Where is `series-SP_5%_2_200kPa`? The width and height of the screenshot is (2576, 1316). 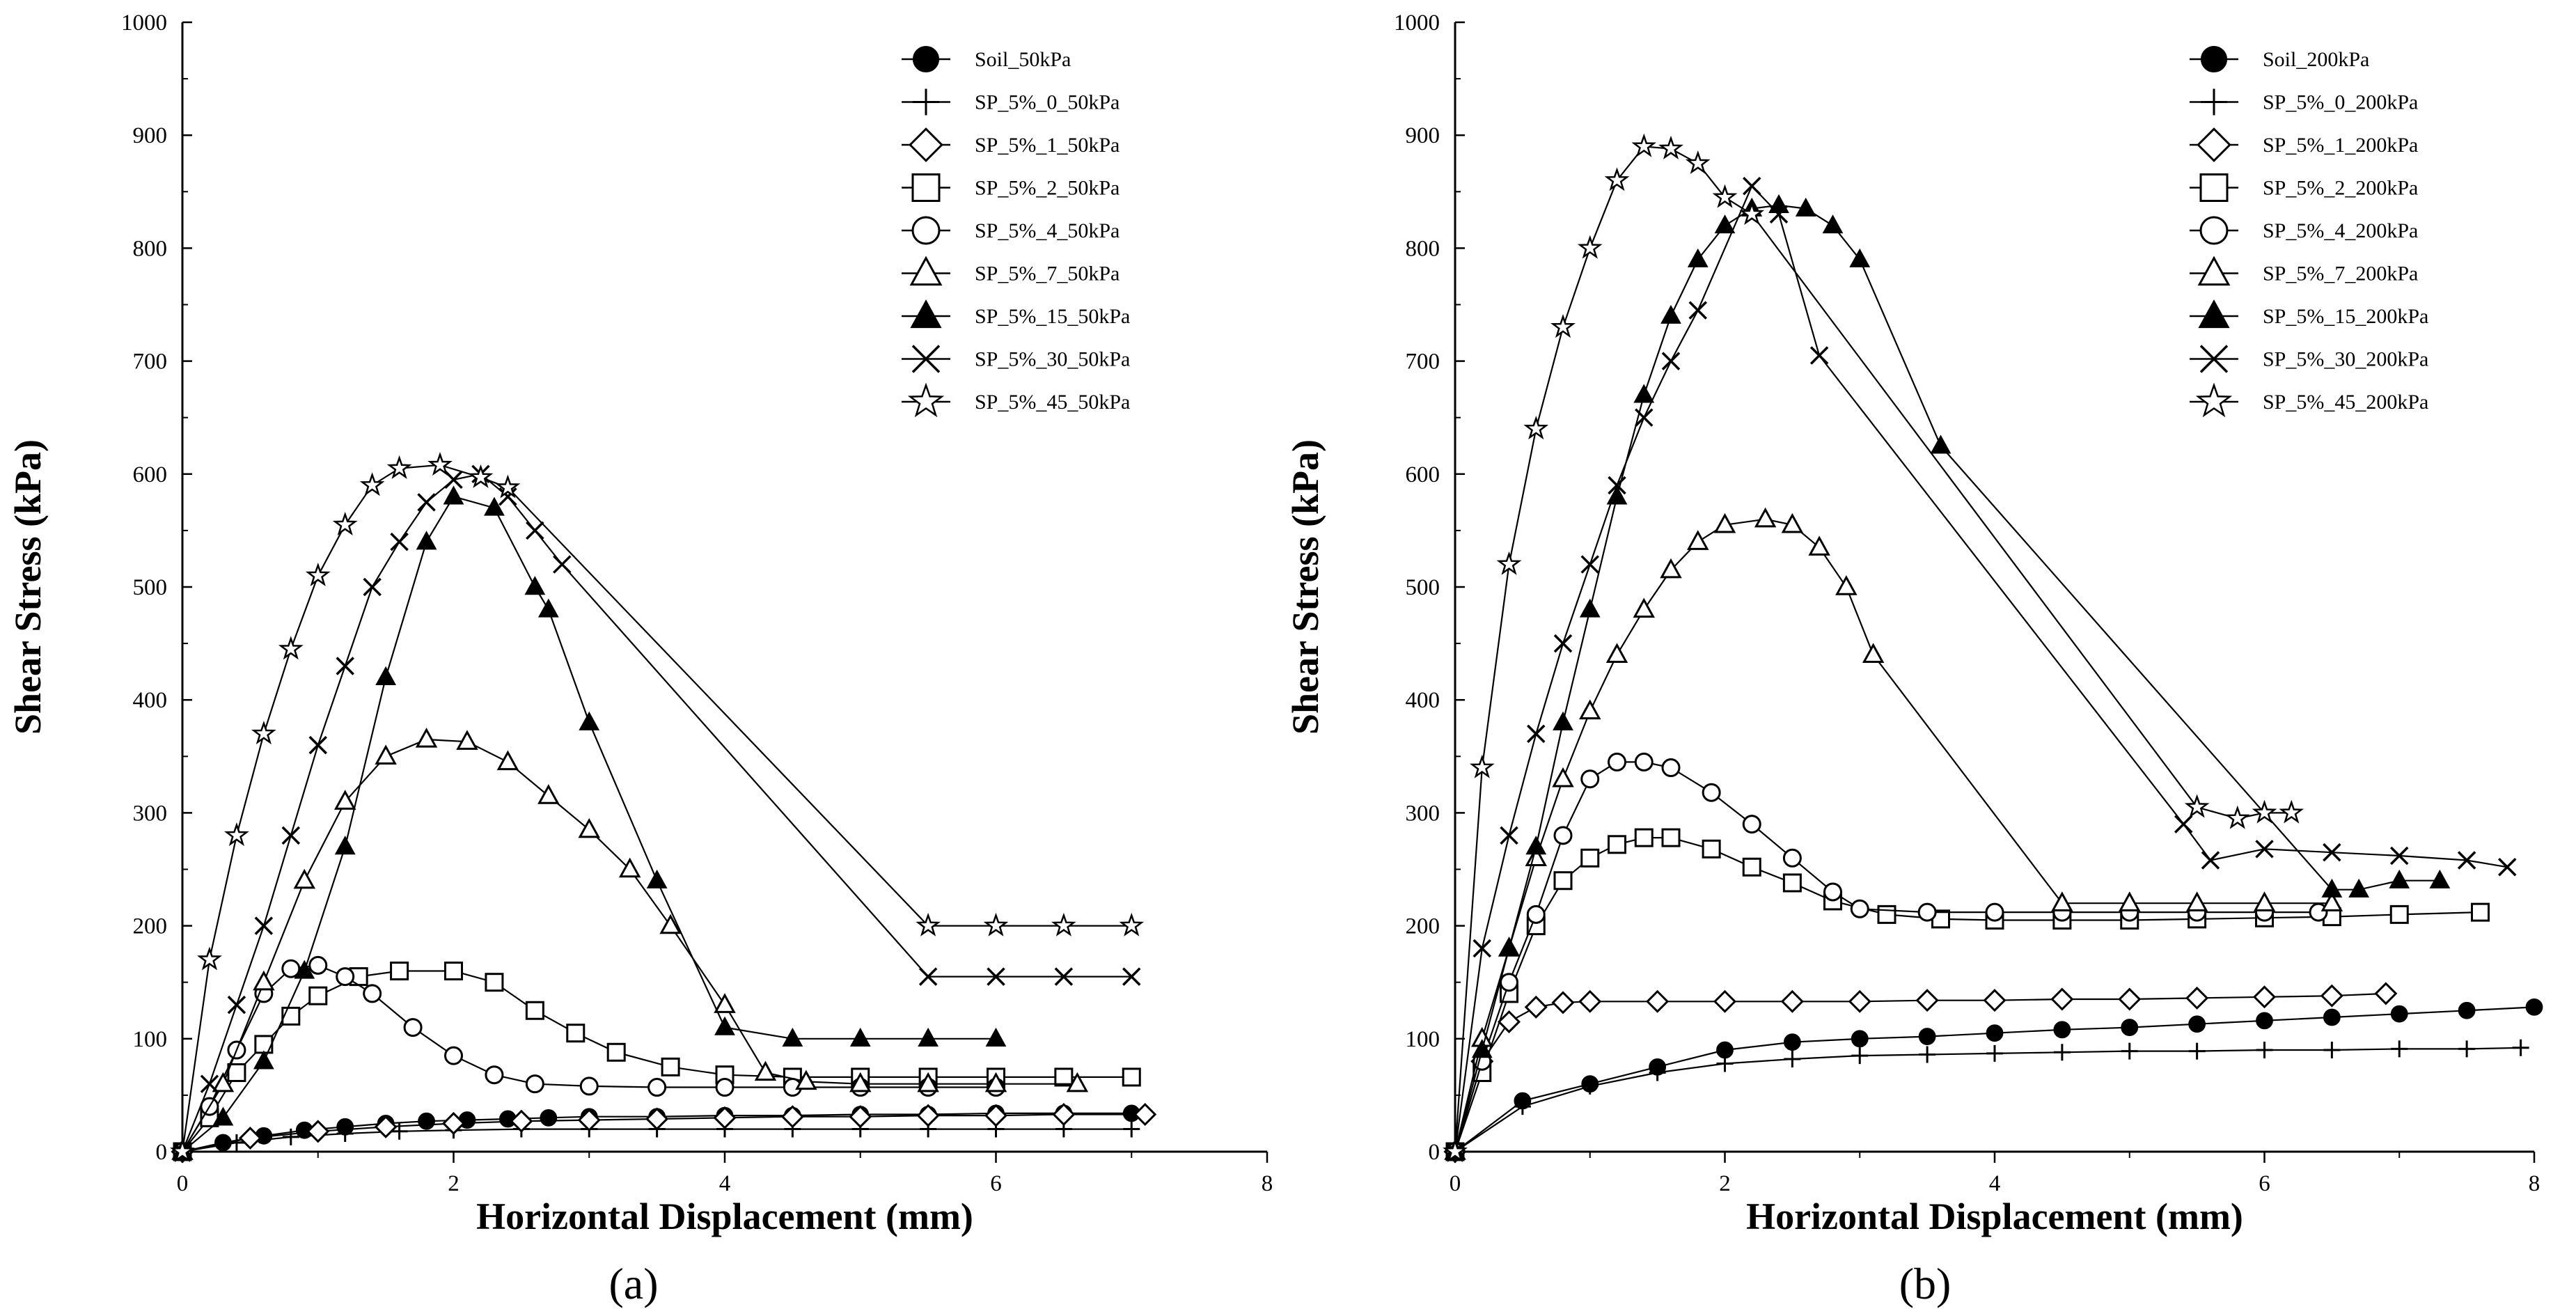
series-SP_5%_2_200kPa is located at coordinates (1967, 994).